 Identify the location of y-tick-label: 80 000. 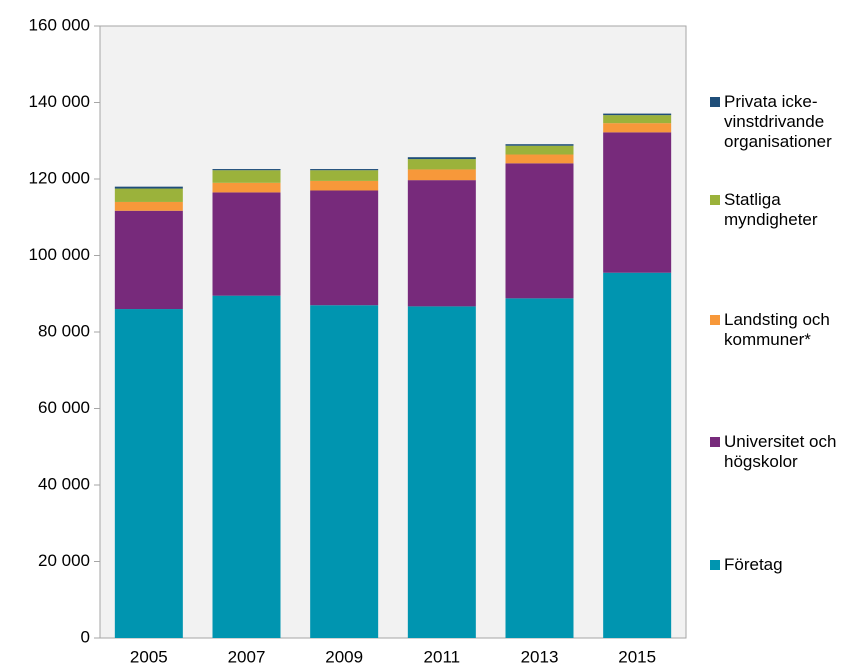
(64, 330).